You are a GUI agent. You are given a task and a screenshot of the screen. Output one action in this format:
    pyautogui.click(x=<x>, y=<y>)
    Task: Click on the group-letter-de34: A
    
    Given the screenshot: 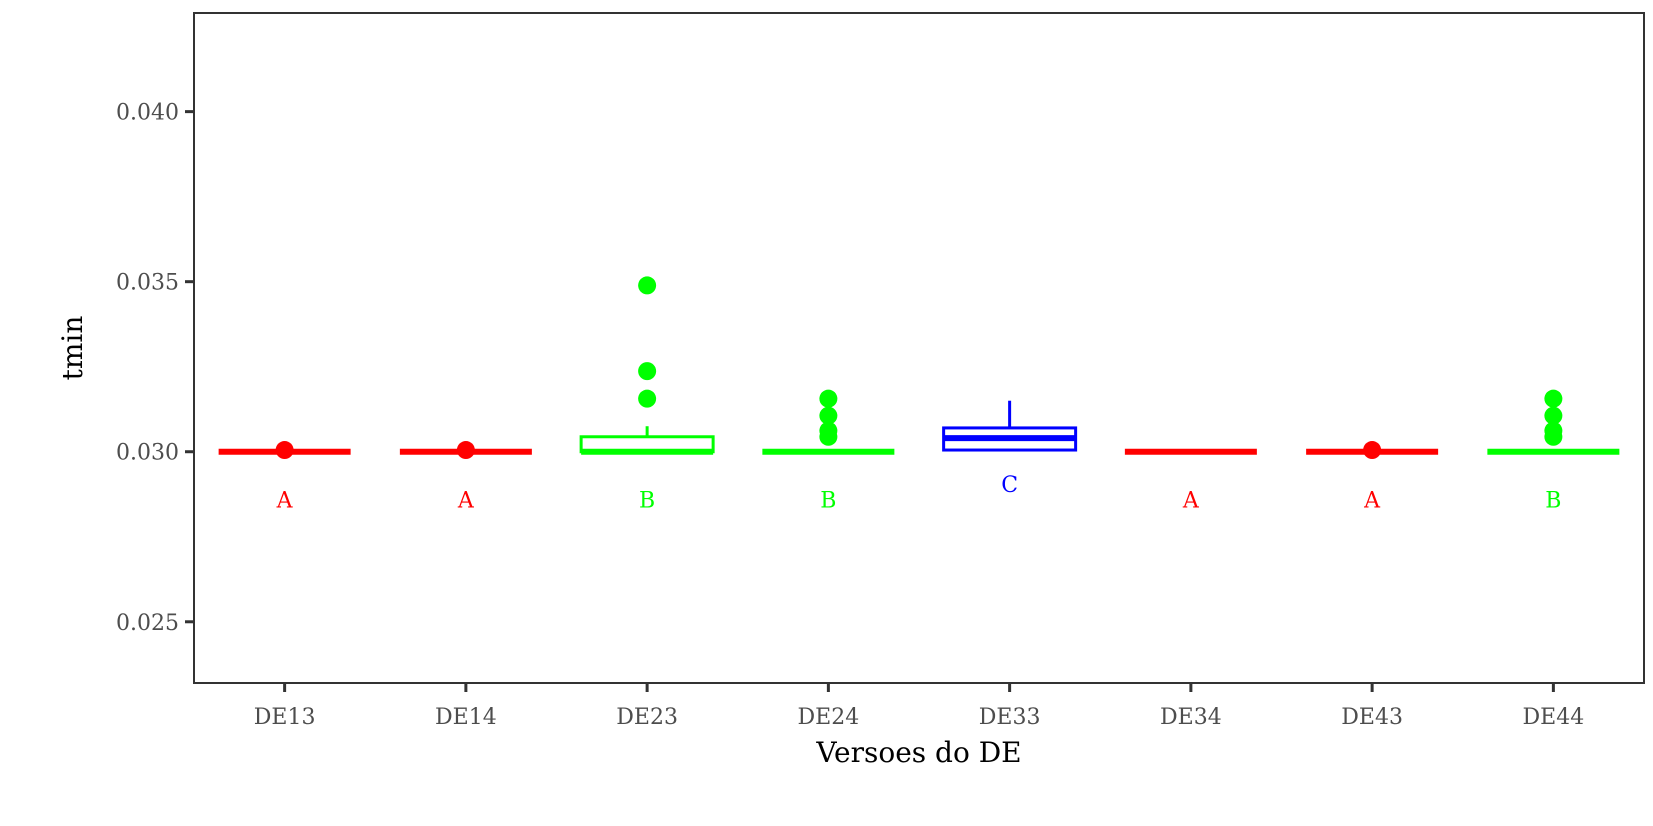 What is the action you would take?
    pyautogui.click(x=1191, y=500)
    